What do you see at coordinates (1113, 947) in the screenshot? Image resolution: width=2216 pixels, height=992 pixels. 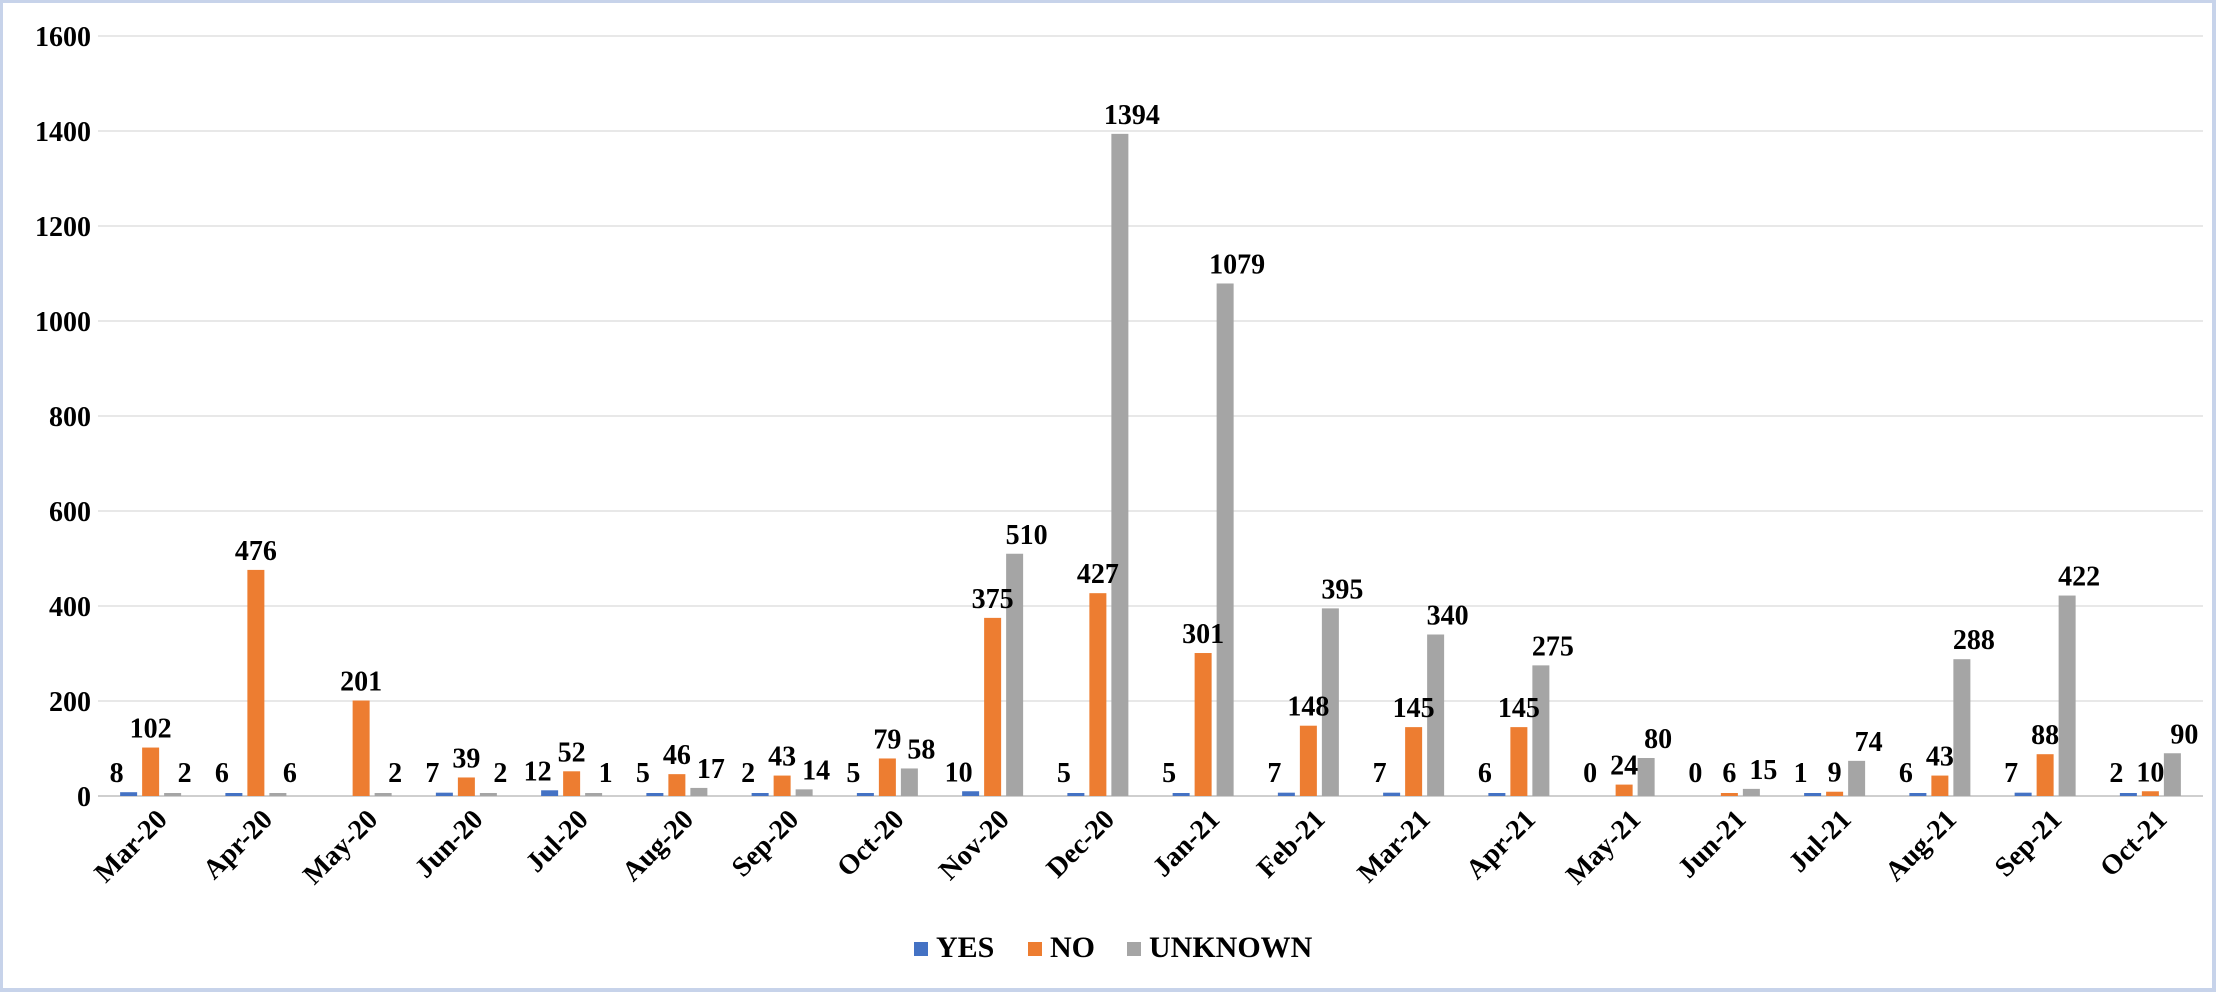 I see `legend: YES NO UNKNOWN` at bounding box center [1113, 947].